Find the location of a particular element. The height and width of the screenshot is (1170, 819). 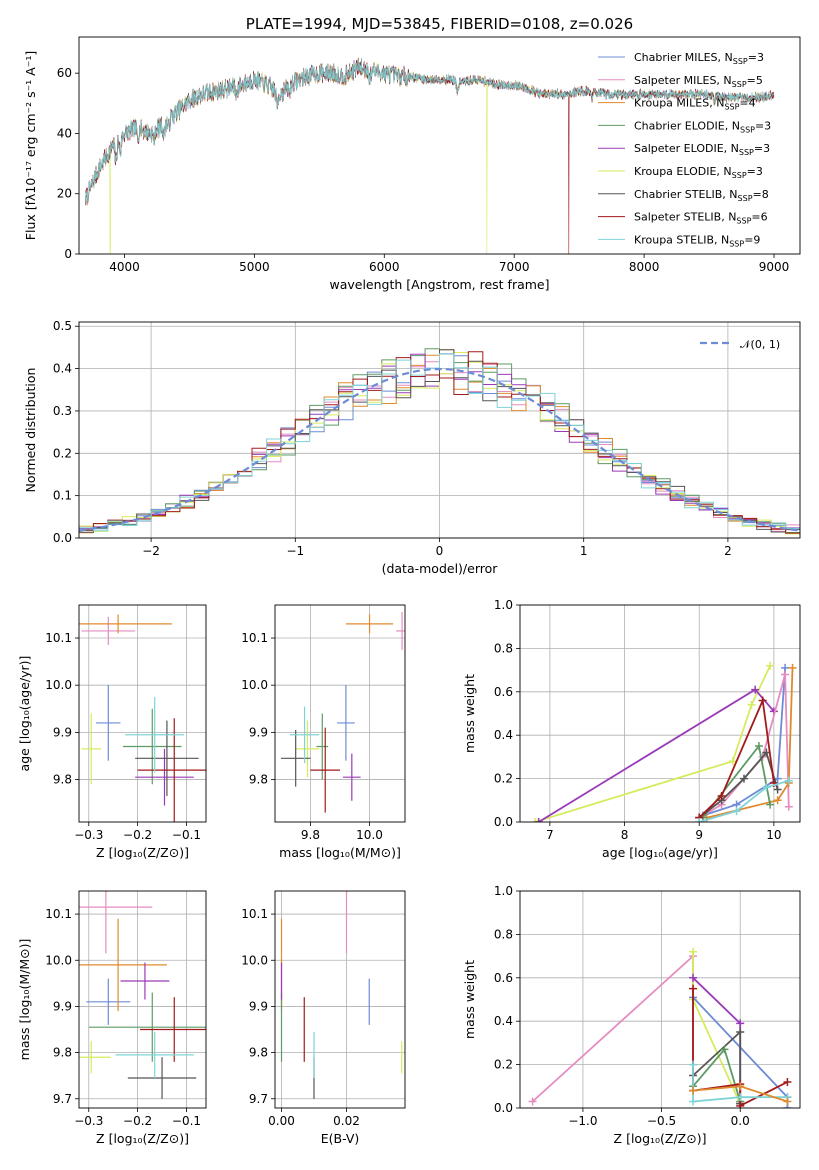

legend-label: 𝒩(0, 1) is located at coordinates (760, 344).